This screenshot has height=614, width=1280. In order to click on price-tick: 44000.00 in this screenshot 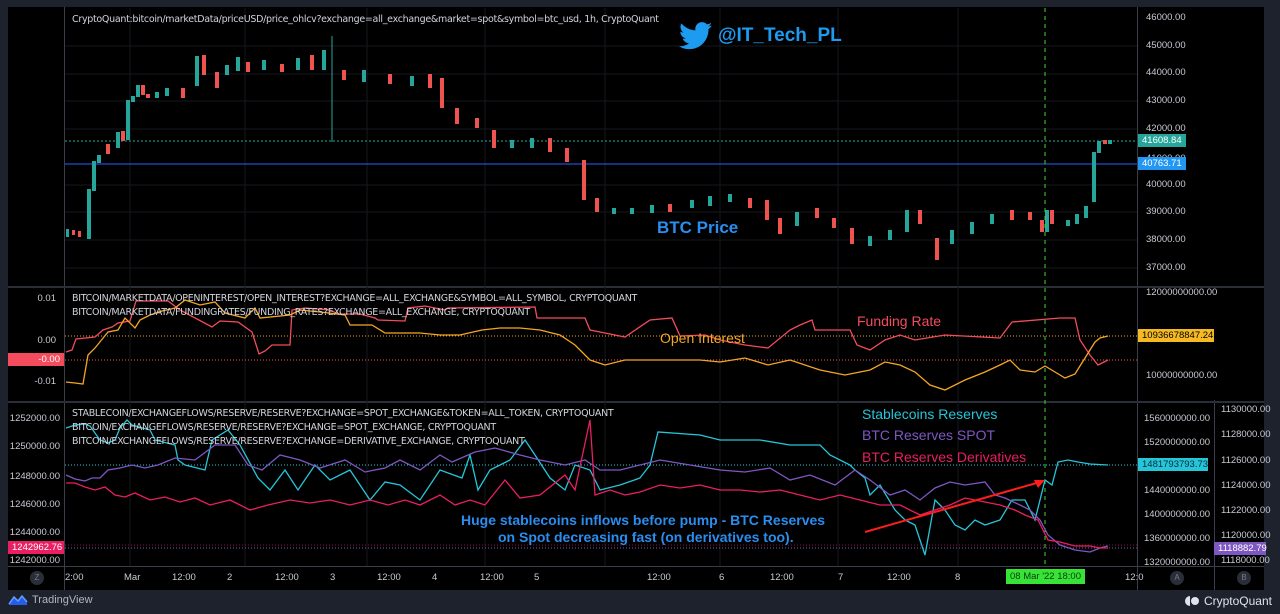, I will do `click(1166, 72)`.